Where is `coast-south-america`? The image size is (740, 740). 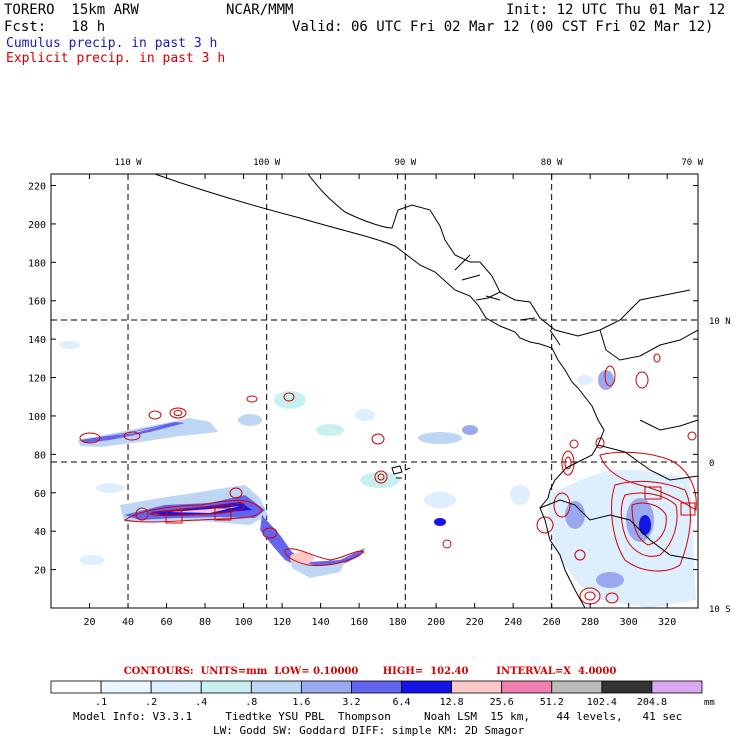 coast-south-america is located at coordinates (572, 497).